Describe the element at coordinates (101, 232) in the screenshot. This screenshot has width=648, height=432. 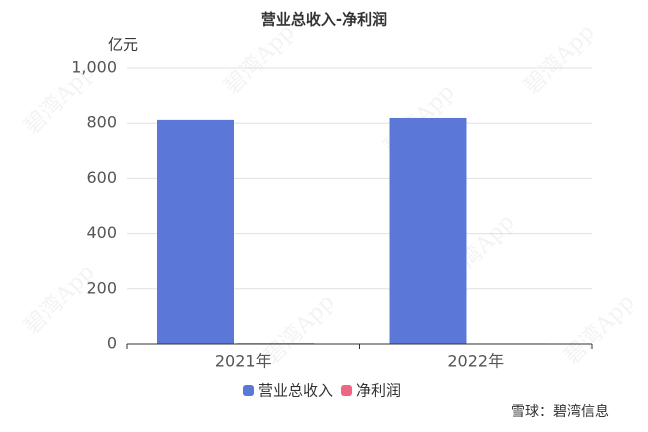
I see `y-tick-label: 400` at that location.